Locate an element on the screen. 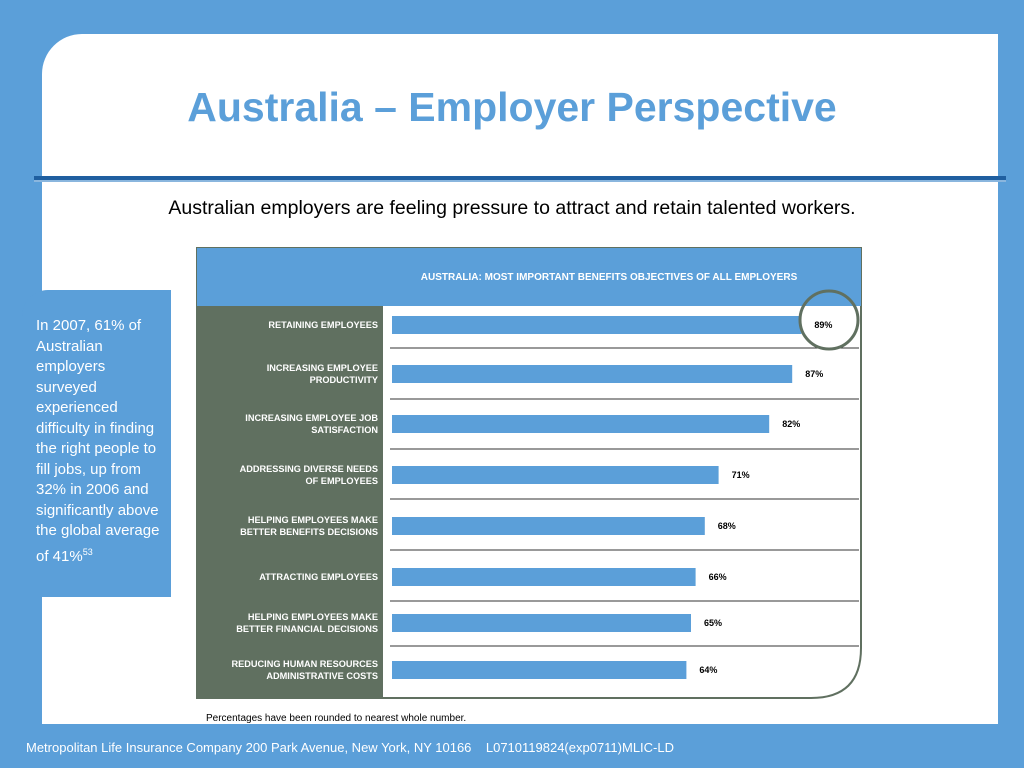  value-label: 66% is located at coordinates (718, 577).